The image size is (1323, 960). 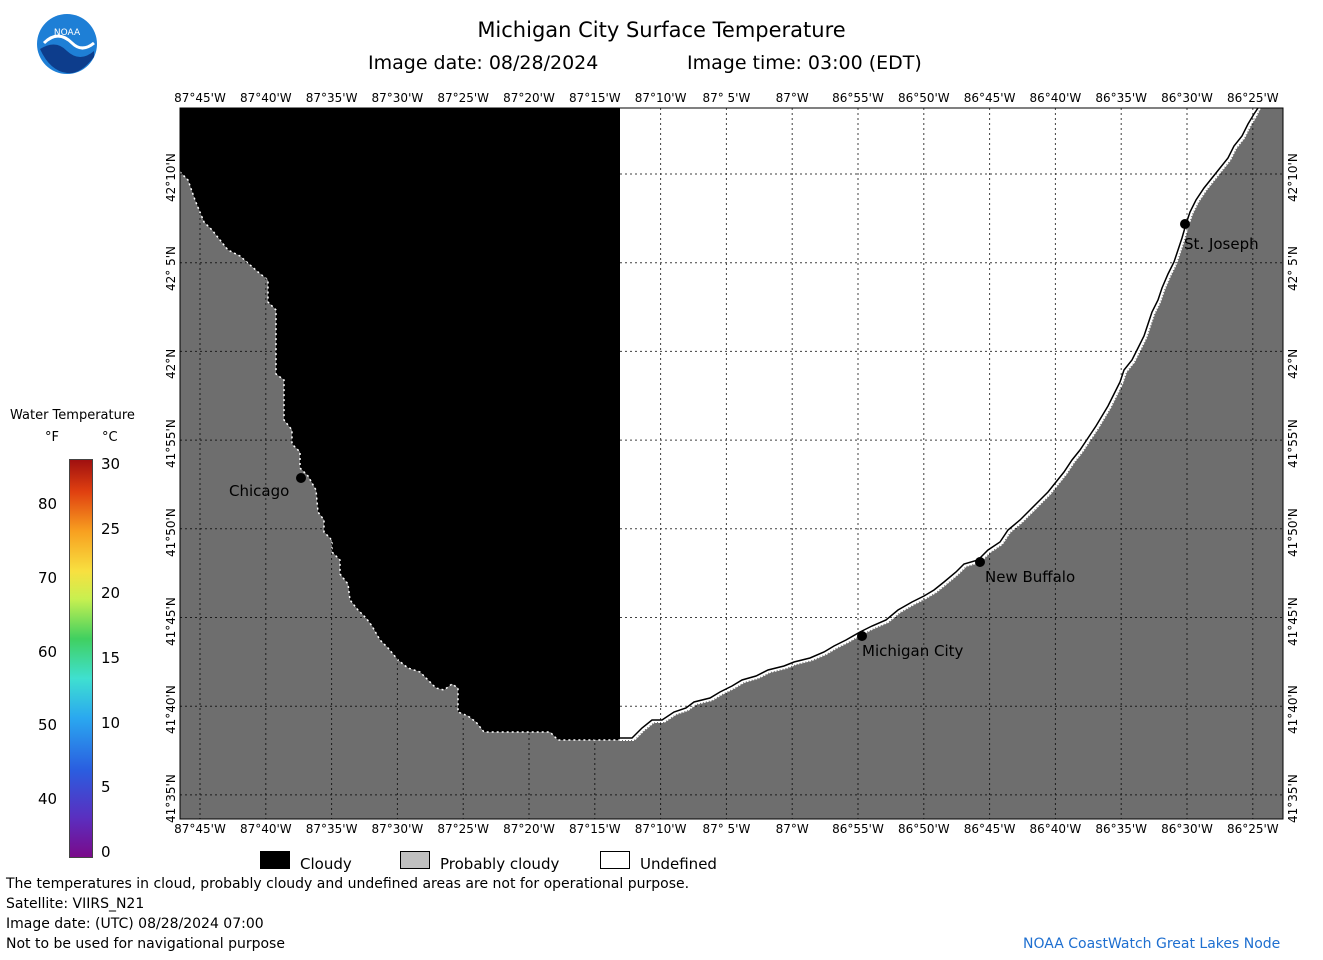 What do you see at coordinates (135, 924) in the screenshot?
I see `footer-utc-date: Image date: (UTC) 08/28/2024 07:00` at bounding box center [135, 924].